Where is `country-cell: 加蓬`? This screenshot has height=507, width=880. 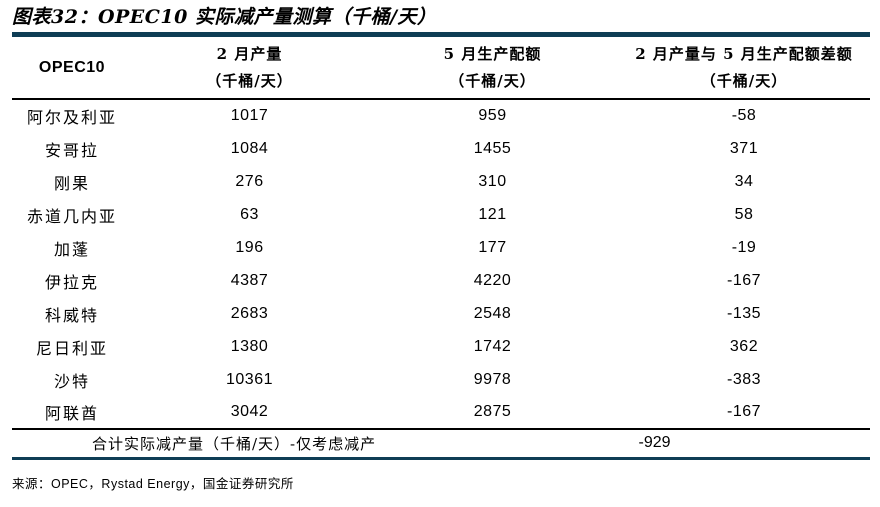
country-cell: 加蓬 is located at coordinates (71, 249).